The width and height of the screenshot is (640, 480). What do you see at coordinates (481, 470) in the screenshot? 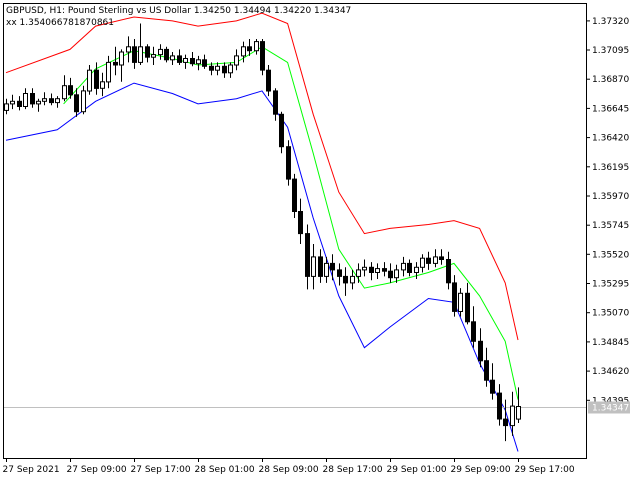
I see `x-tick-label: 29 Sep 09:00` at bounding box center [481, 470].